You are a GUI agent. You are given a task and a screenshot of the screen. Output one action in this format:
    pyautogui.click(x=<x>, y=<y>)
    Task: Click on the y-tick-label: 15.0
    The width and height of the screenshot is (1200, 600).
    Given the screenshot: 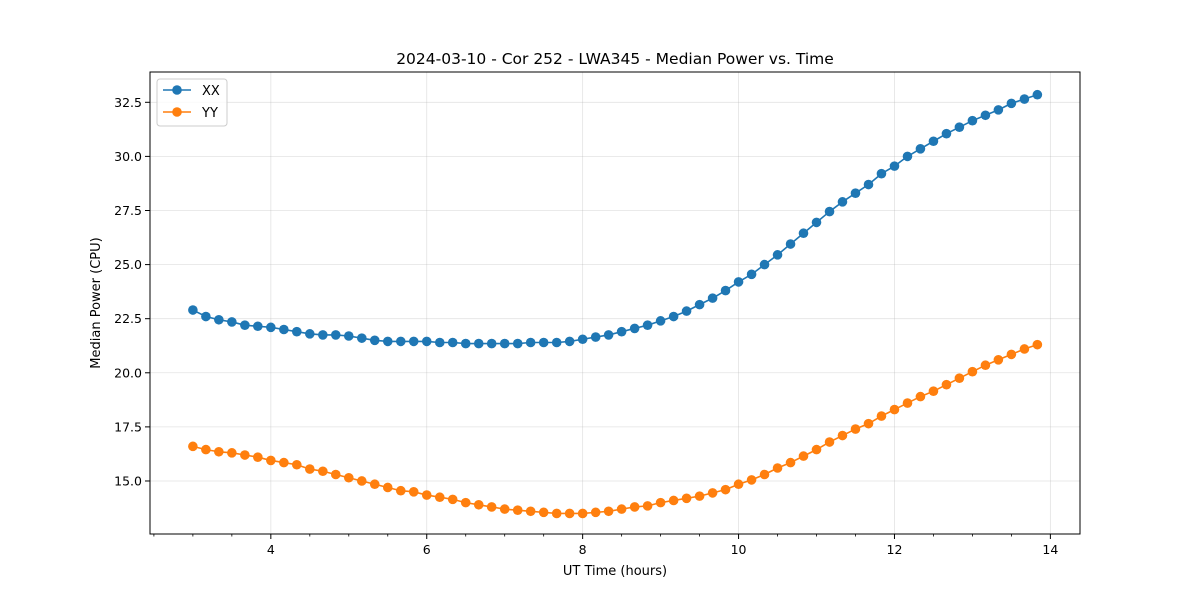 What is the action you would take?
    pyautogui.click(x=128, y=480)
    